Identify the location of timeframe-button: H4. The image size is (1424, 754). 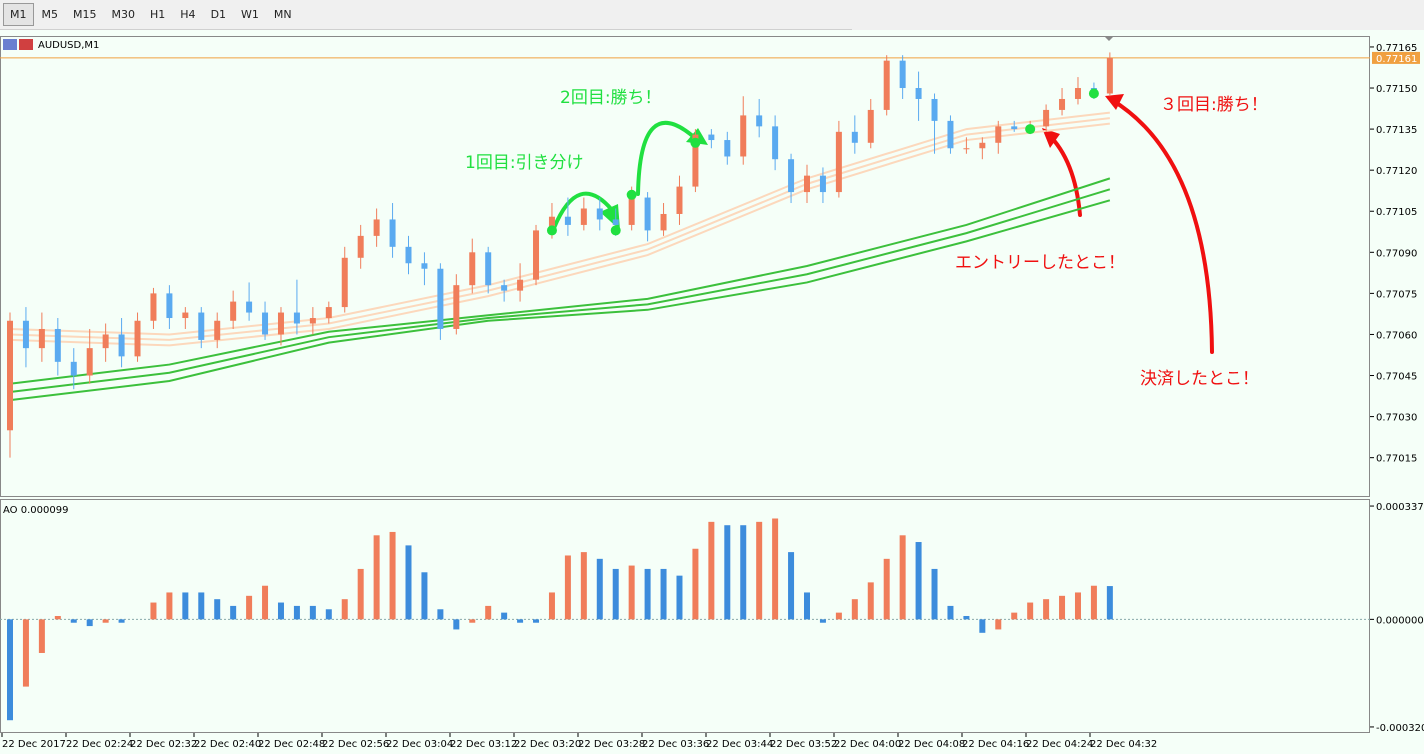
(188, 14).